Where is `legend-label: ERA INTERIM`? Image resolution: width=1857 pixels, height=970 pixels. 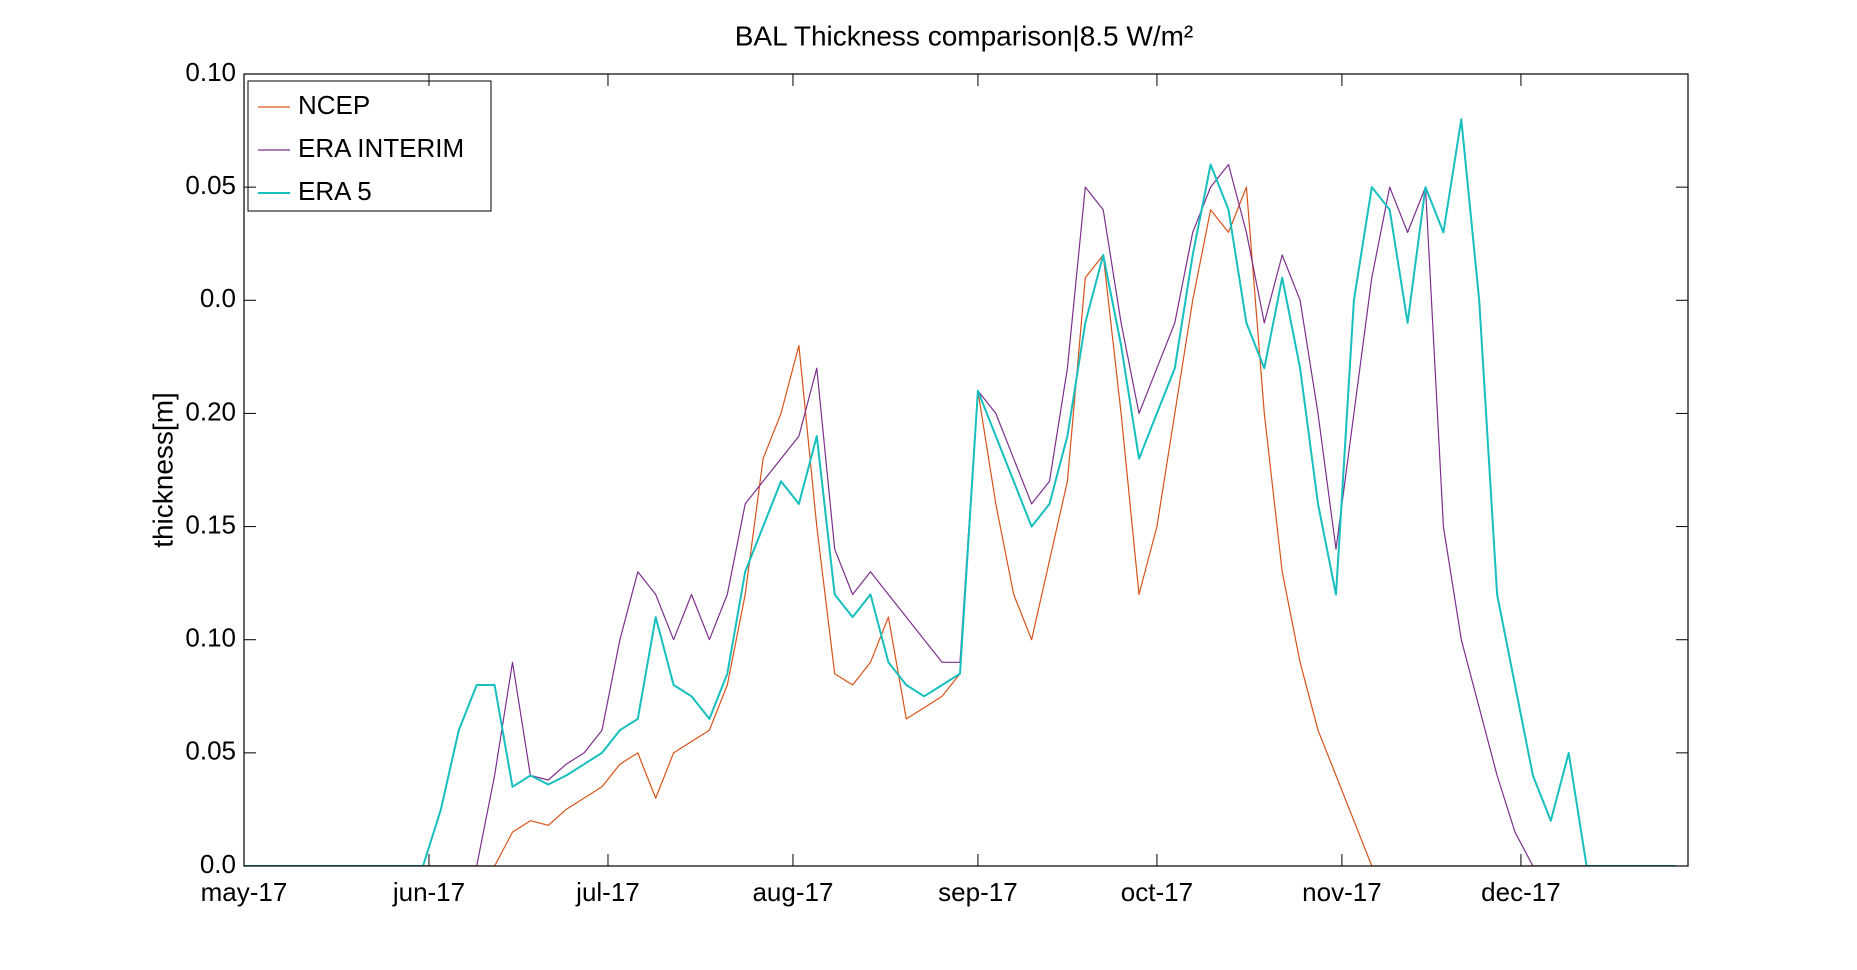 legend-label: ERA INTERIM is located at coordinates (381, 148).